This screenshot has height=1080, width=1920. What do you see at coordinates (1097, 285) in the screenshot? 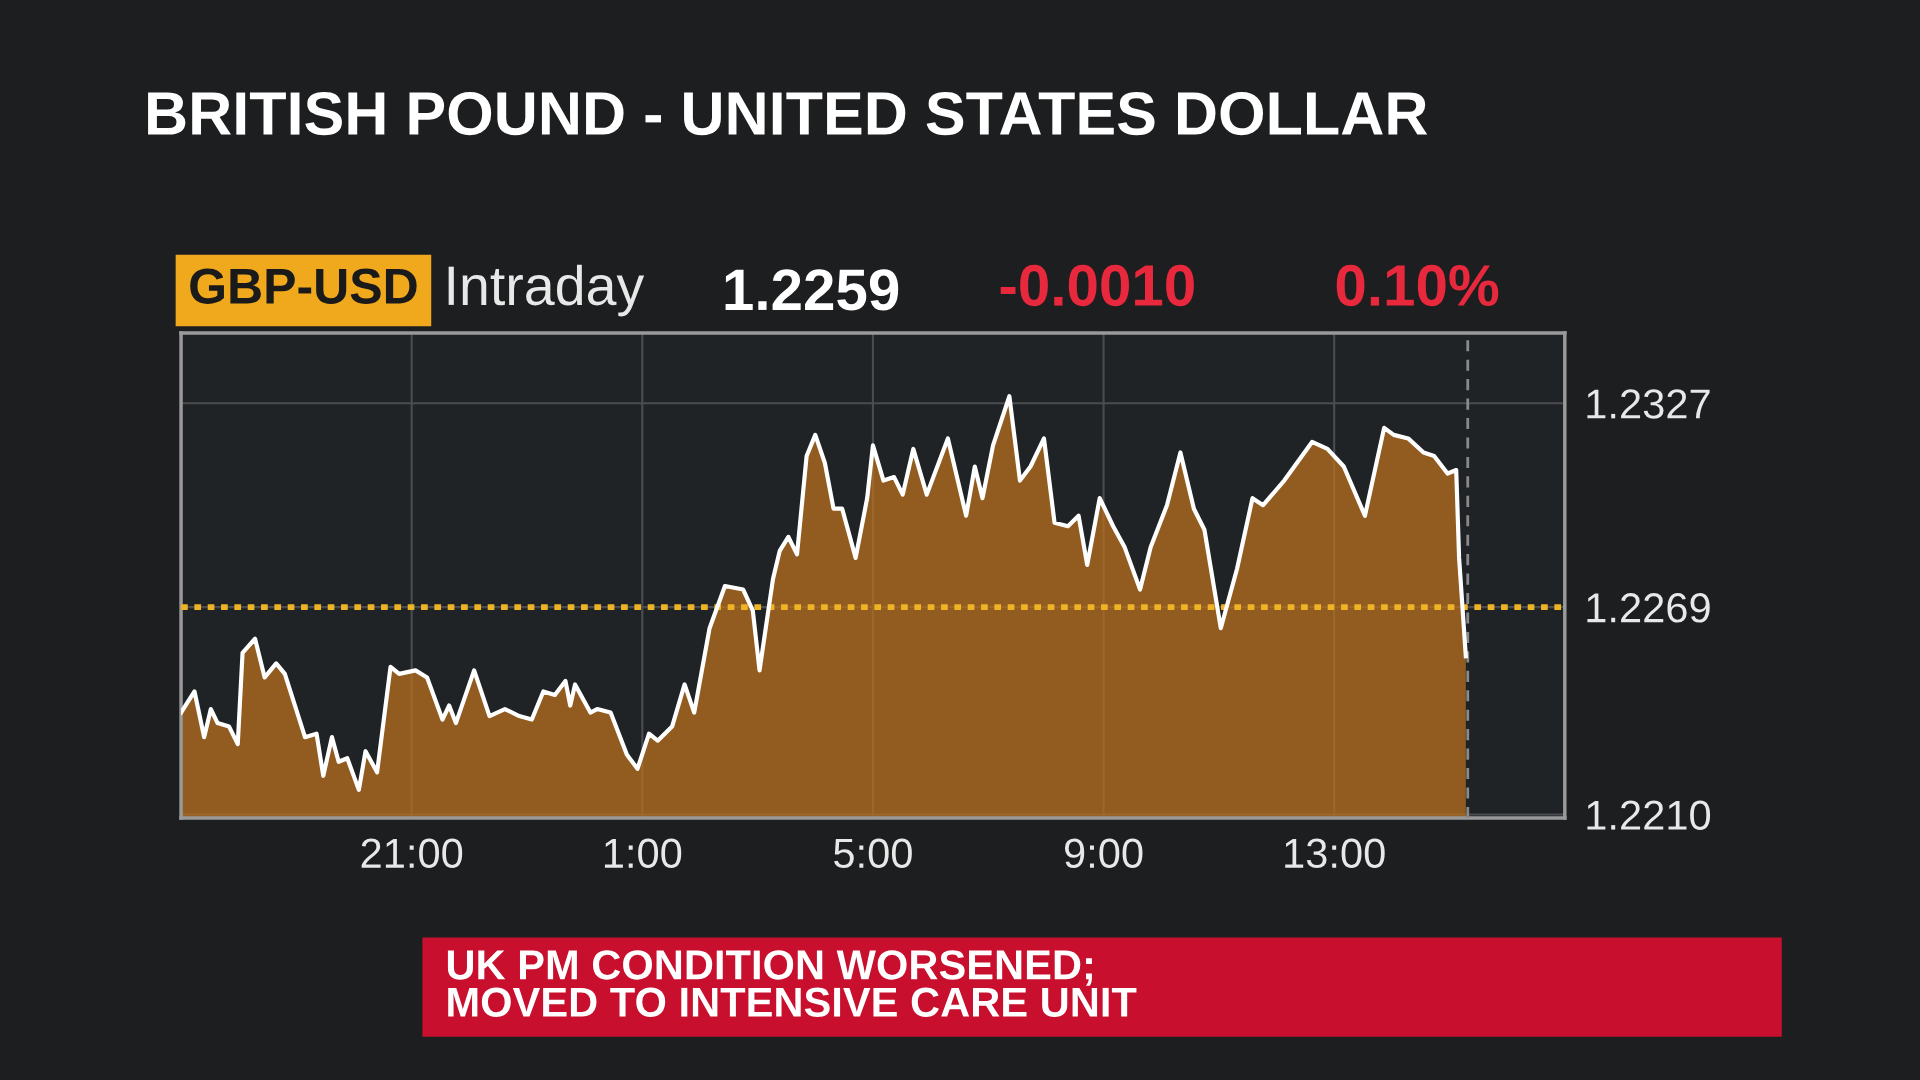
I see `text: -0.0010` at bounding box center [1097, 285].